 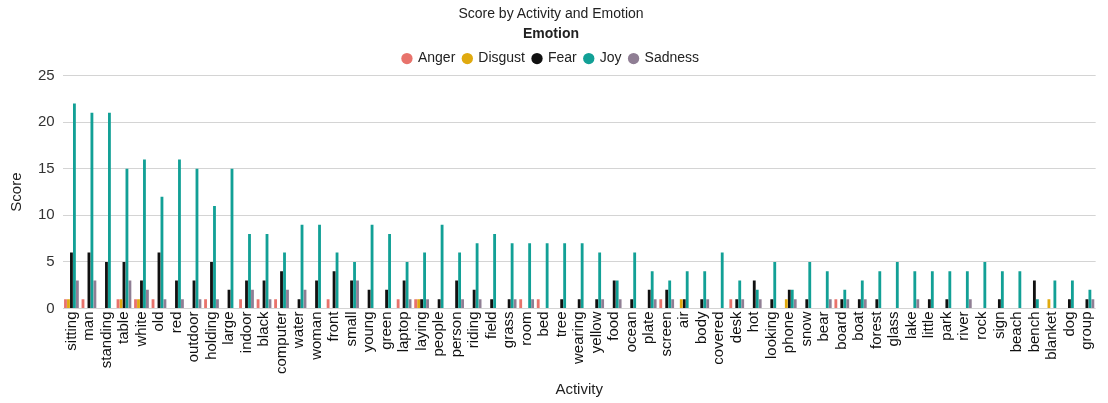 I want to click on x-tick-label: dog, so click(x=1068, y=324).